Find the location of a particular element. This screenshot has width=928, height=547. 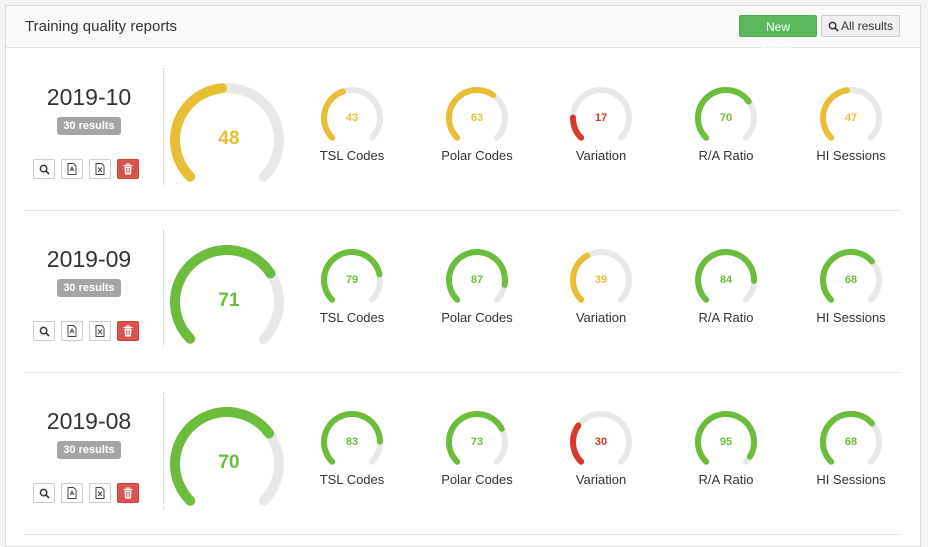

metric-hi-sessions: 68 HI Sessions is located at coordinates (849, 460).